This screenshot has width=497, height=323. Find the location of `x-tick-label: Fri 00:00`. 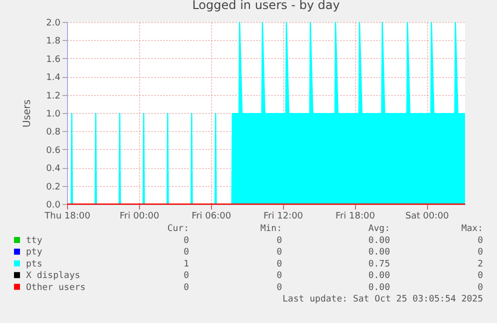

x-tick-label: Fri 00:00 is located at coordinates (140, 217).